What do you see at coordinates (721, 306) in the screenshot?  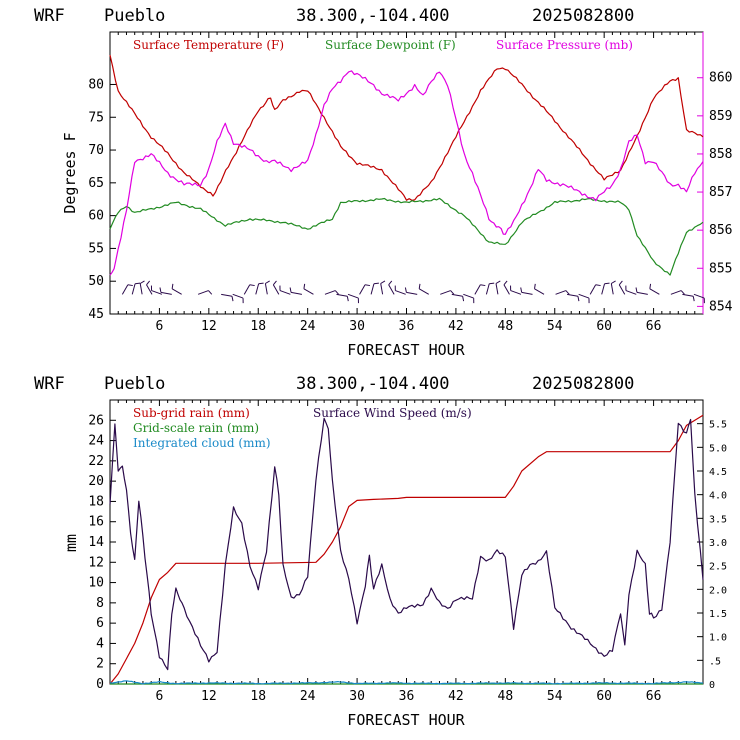 I see `y2-tick-label: 854` at bounding box center [721, 306].